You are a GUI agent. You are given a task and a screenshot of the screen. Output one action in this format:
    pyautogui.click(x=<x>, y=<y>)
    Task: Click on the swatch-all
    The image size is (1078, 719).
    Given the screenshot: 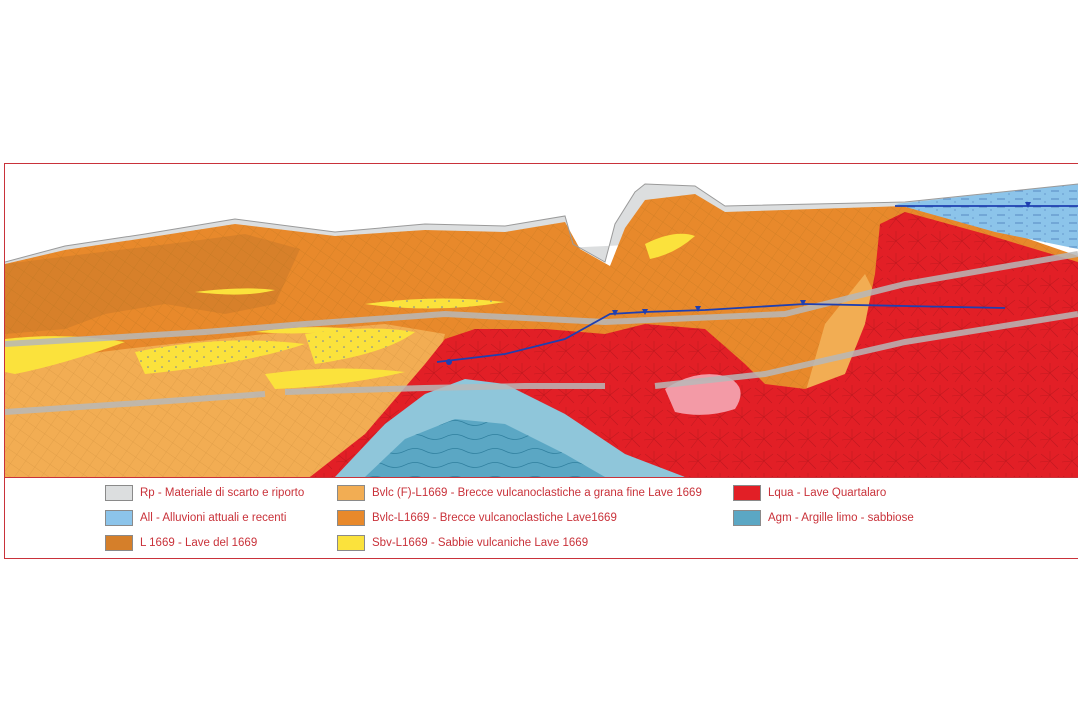 What is the action you would take?
    pyautogui.click(x=119, y=518)
    